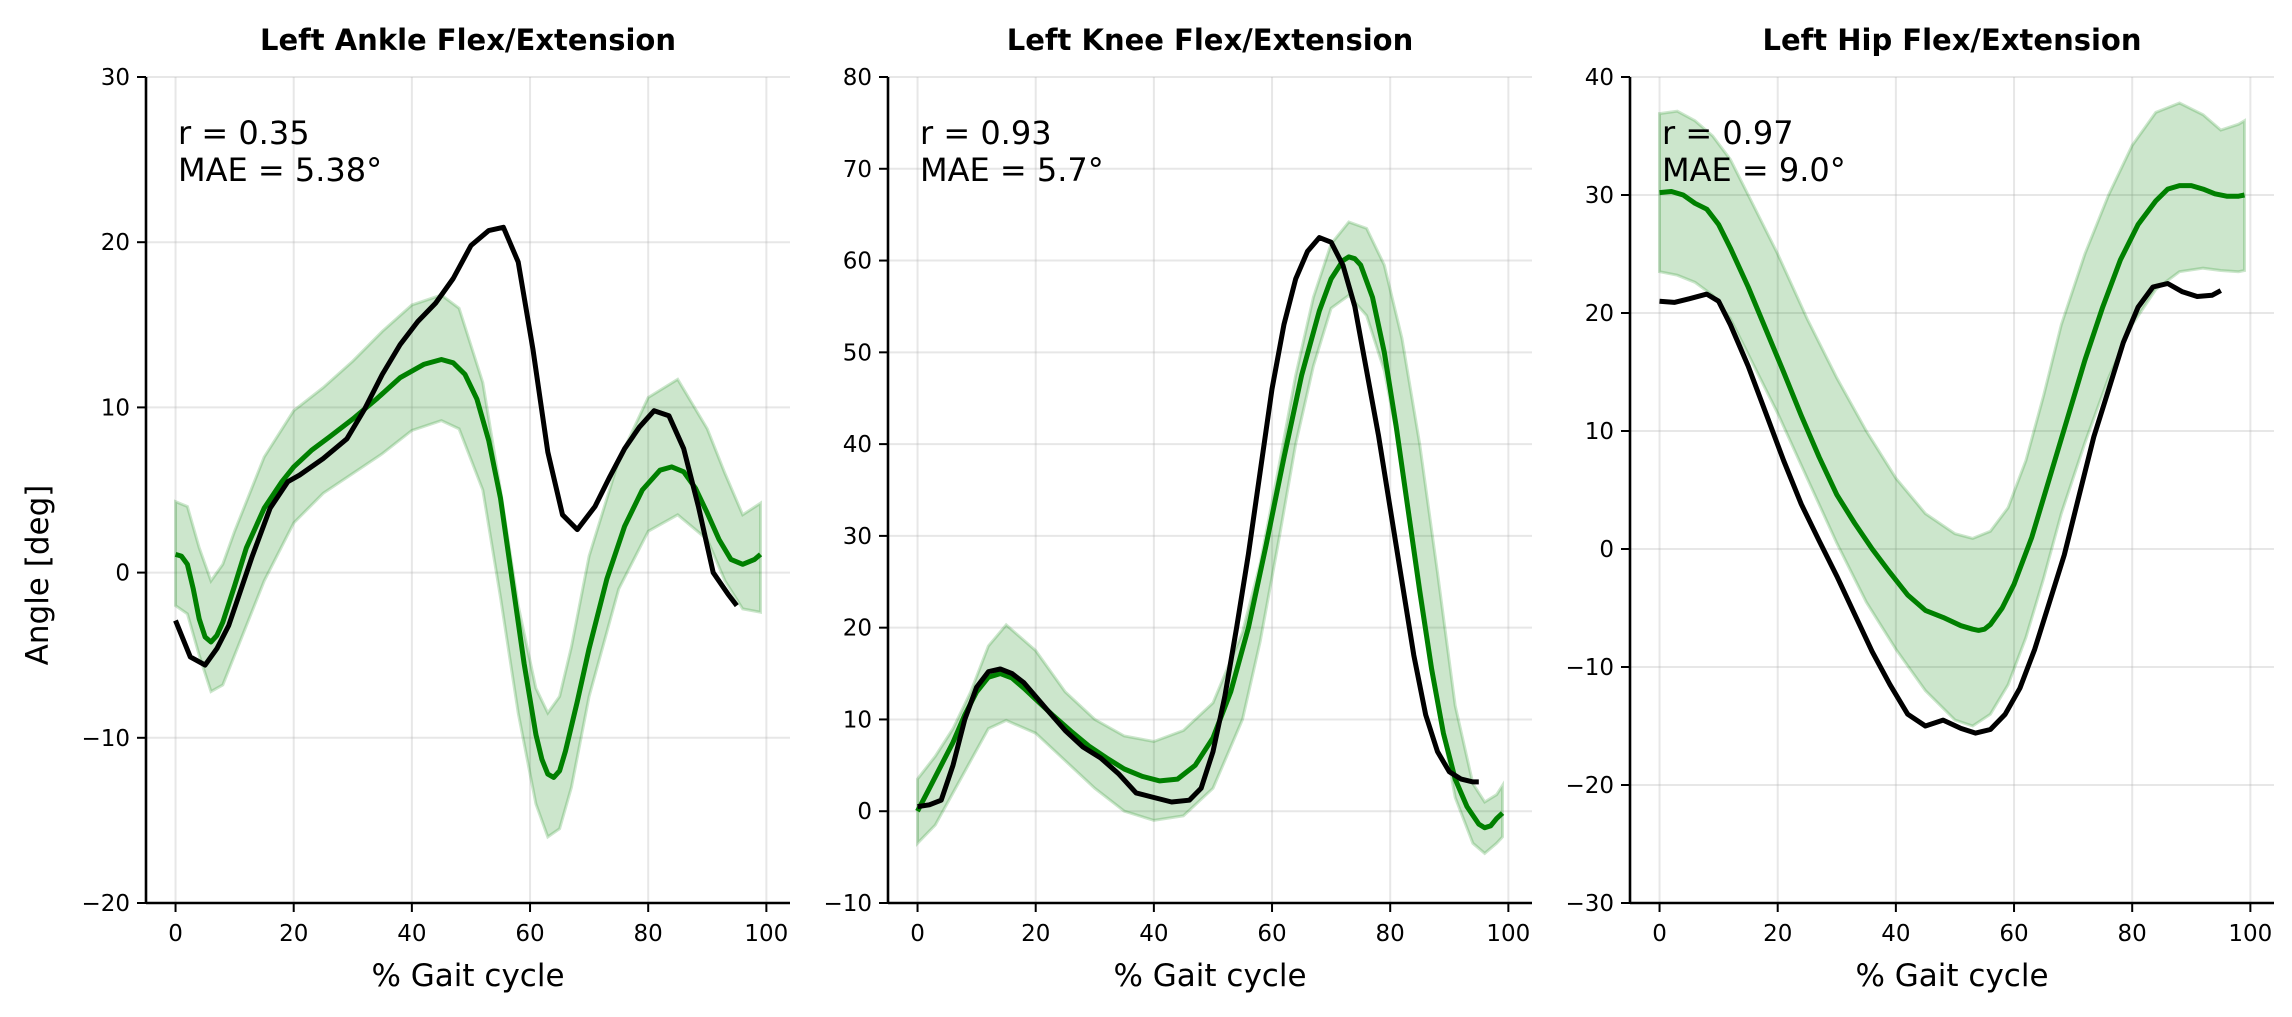 Image resolution: width=2292 pixels, height=1017 pixels. What do you see at coordinates (468, 40) in the screenshot?
I see `panel-title: Left Ankle Flex/Extension` at bounding box center [468, 40].